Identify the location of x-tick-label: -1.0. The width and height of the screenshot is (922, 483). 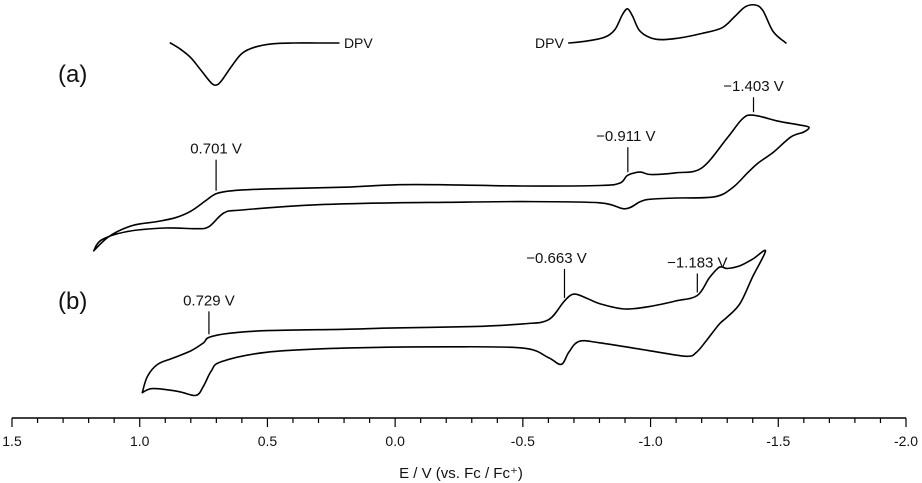
(651, 441).